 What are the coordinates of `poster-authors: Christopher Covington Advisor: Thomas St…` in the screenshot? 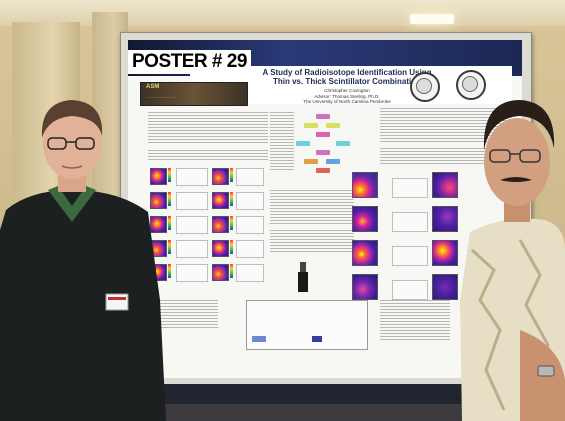 It's located at (347, 96).